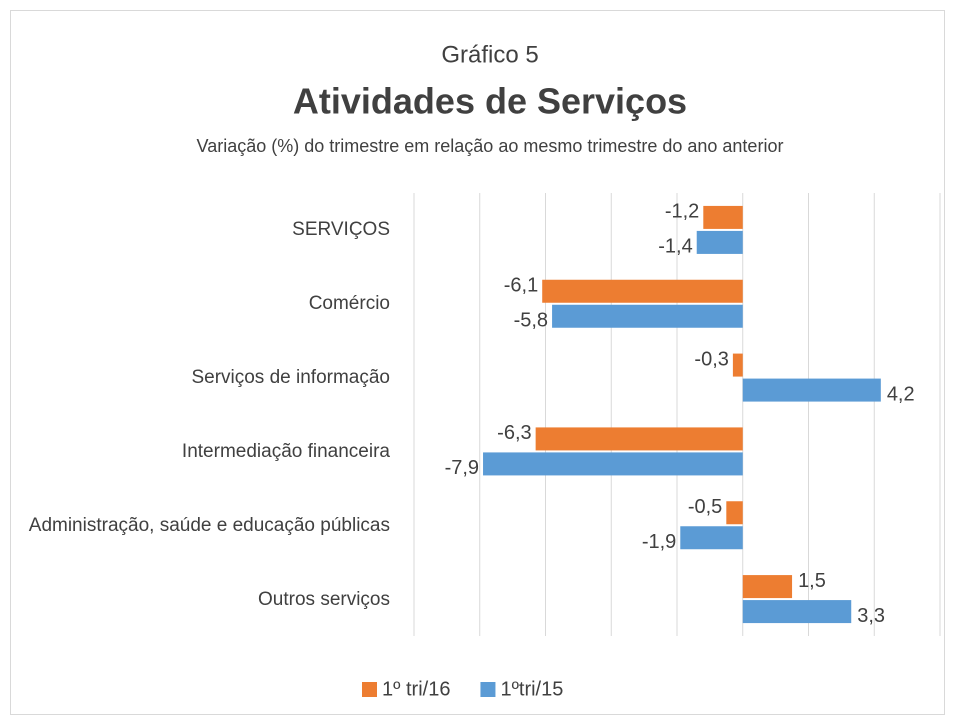 The height and width of the screenshot is (725, 955). What do you see at coordinates (521, 286) in the screenshot?
I see `data-label: -6,1` at bounding box center [521, 286].